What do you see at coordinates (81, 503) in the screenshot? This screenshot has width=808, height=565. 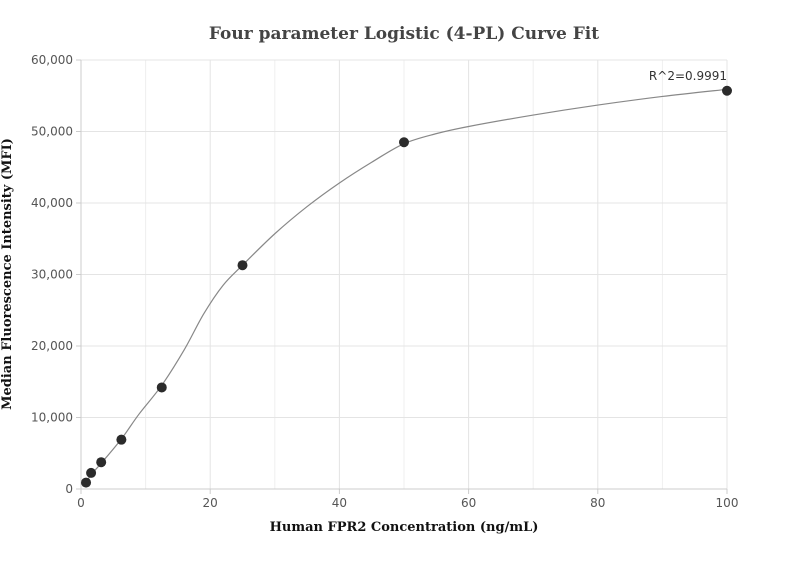 I see `x-tick-label: 0` at bounding box center [81, 503].